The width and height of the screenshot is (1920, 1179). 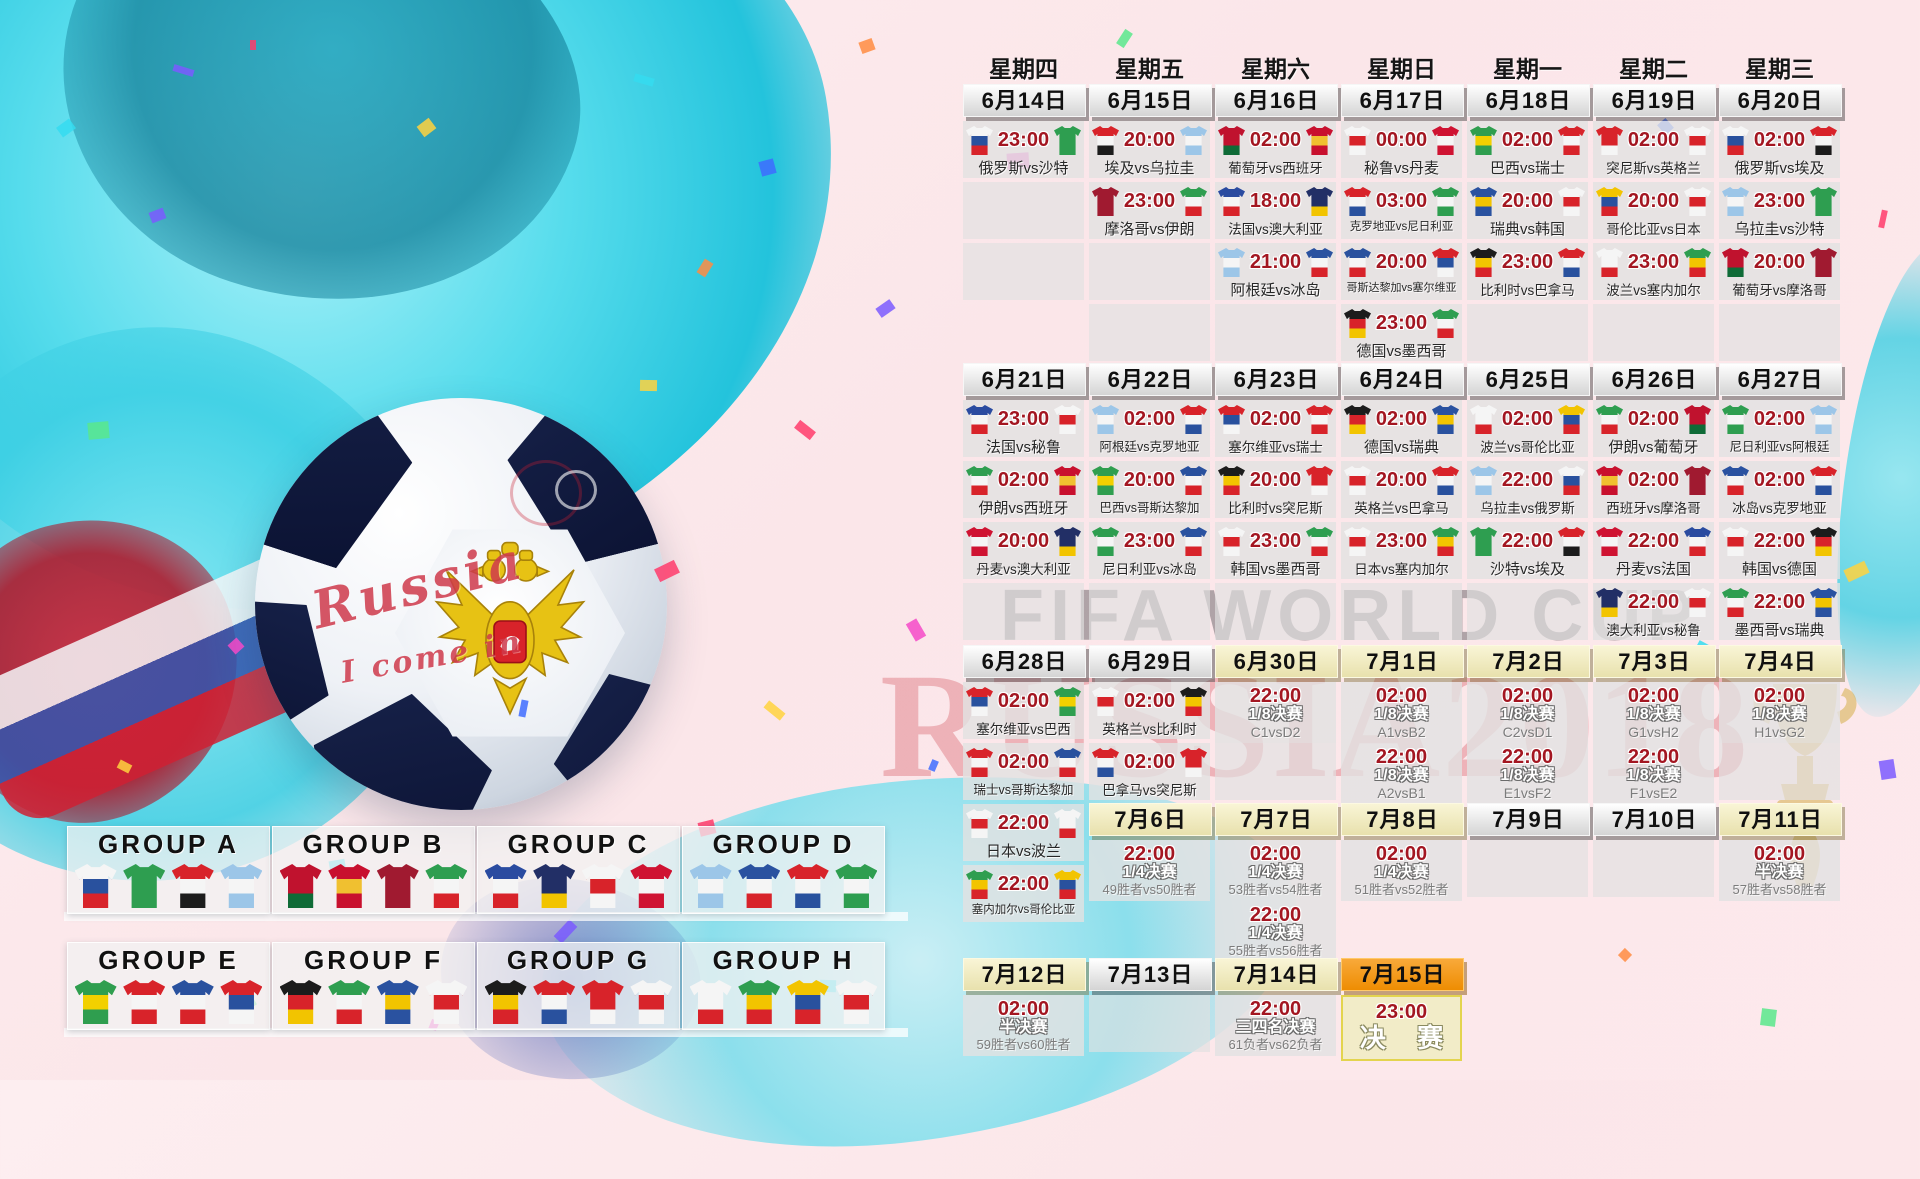 I want to click on date-bar: 6月22日, so click(x=1150, y=379).